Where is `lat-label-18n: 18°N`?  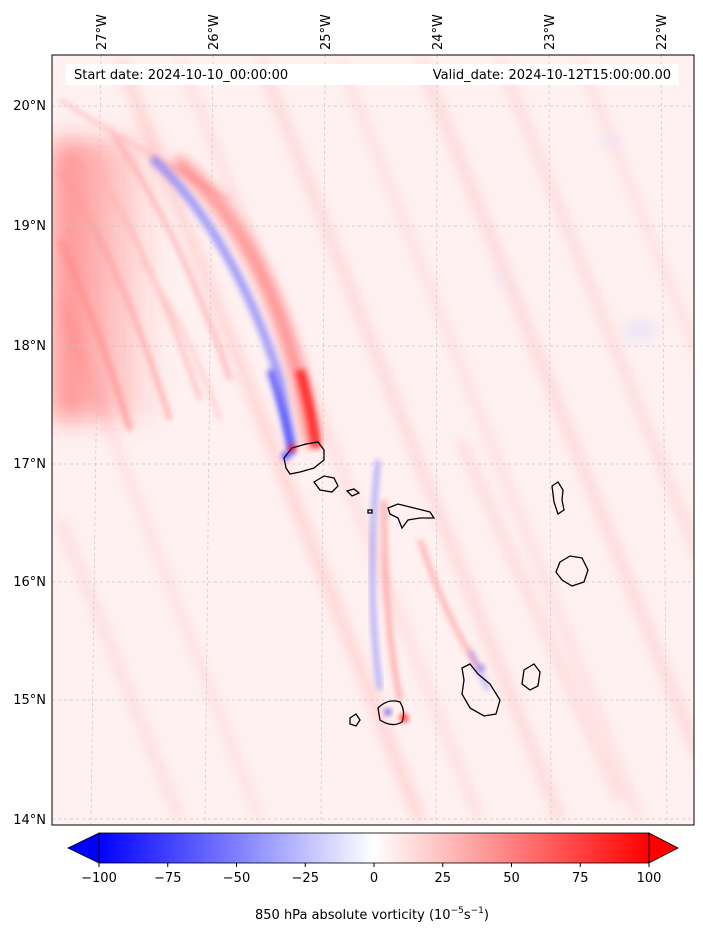 lat-label-18n: 18°N is located at coordinates (29, 346).